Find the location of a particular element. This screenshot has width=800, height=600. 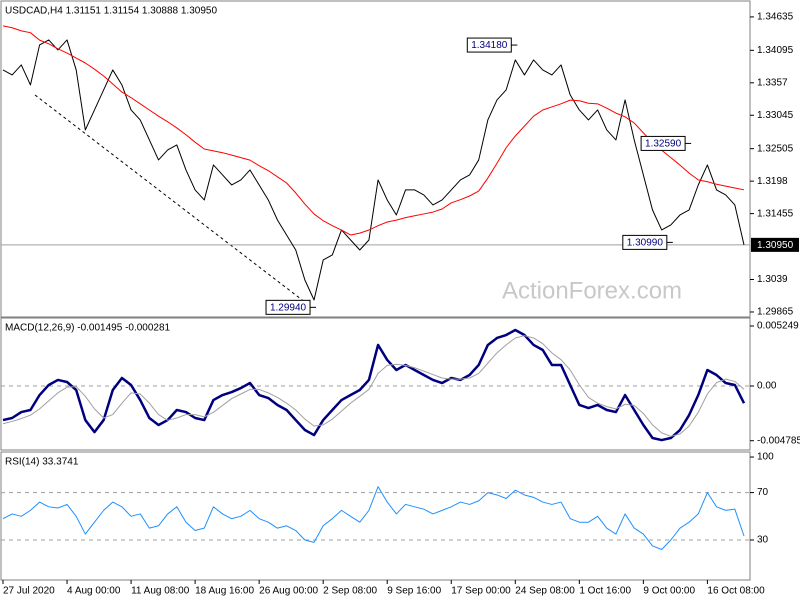

y-tick-label: 70 is located at coordinates (763, 492).